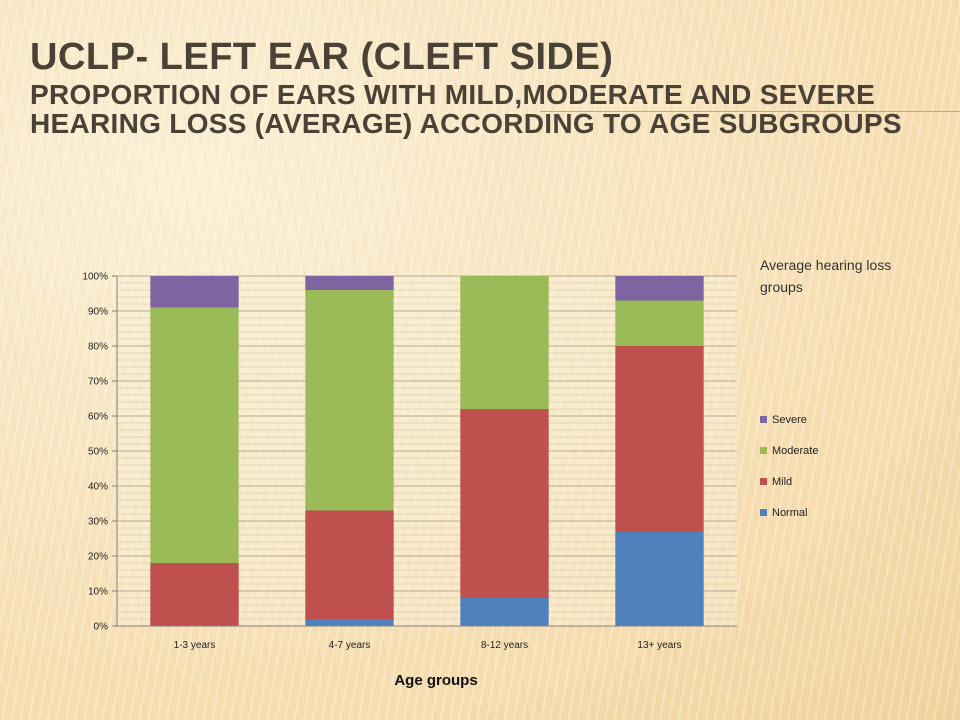 This screenshot has height=720, width=960. What do you see at coordinates (98, 487) in the screenshot?
I see `y-tick-label: 40%` at bounding box center [98, 487].